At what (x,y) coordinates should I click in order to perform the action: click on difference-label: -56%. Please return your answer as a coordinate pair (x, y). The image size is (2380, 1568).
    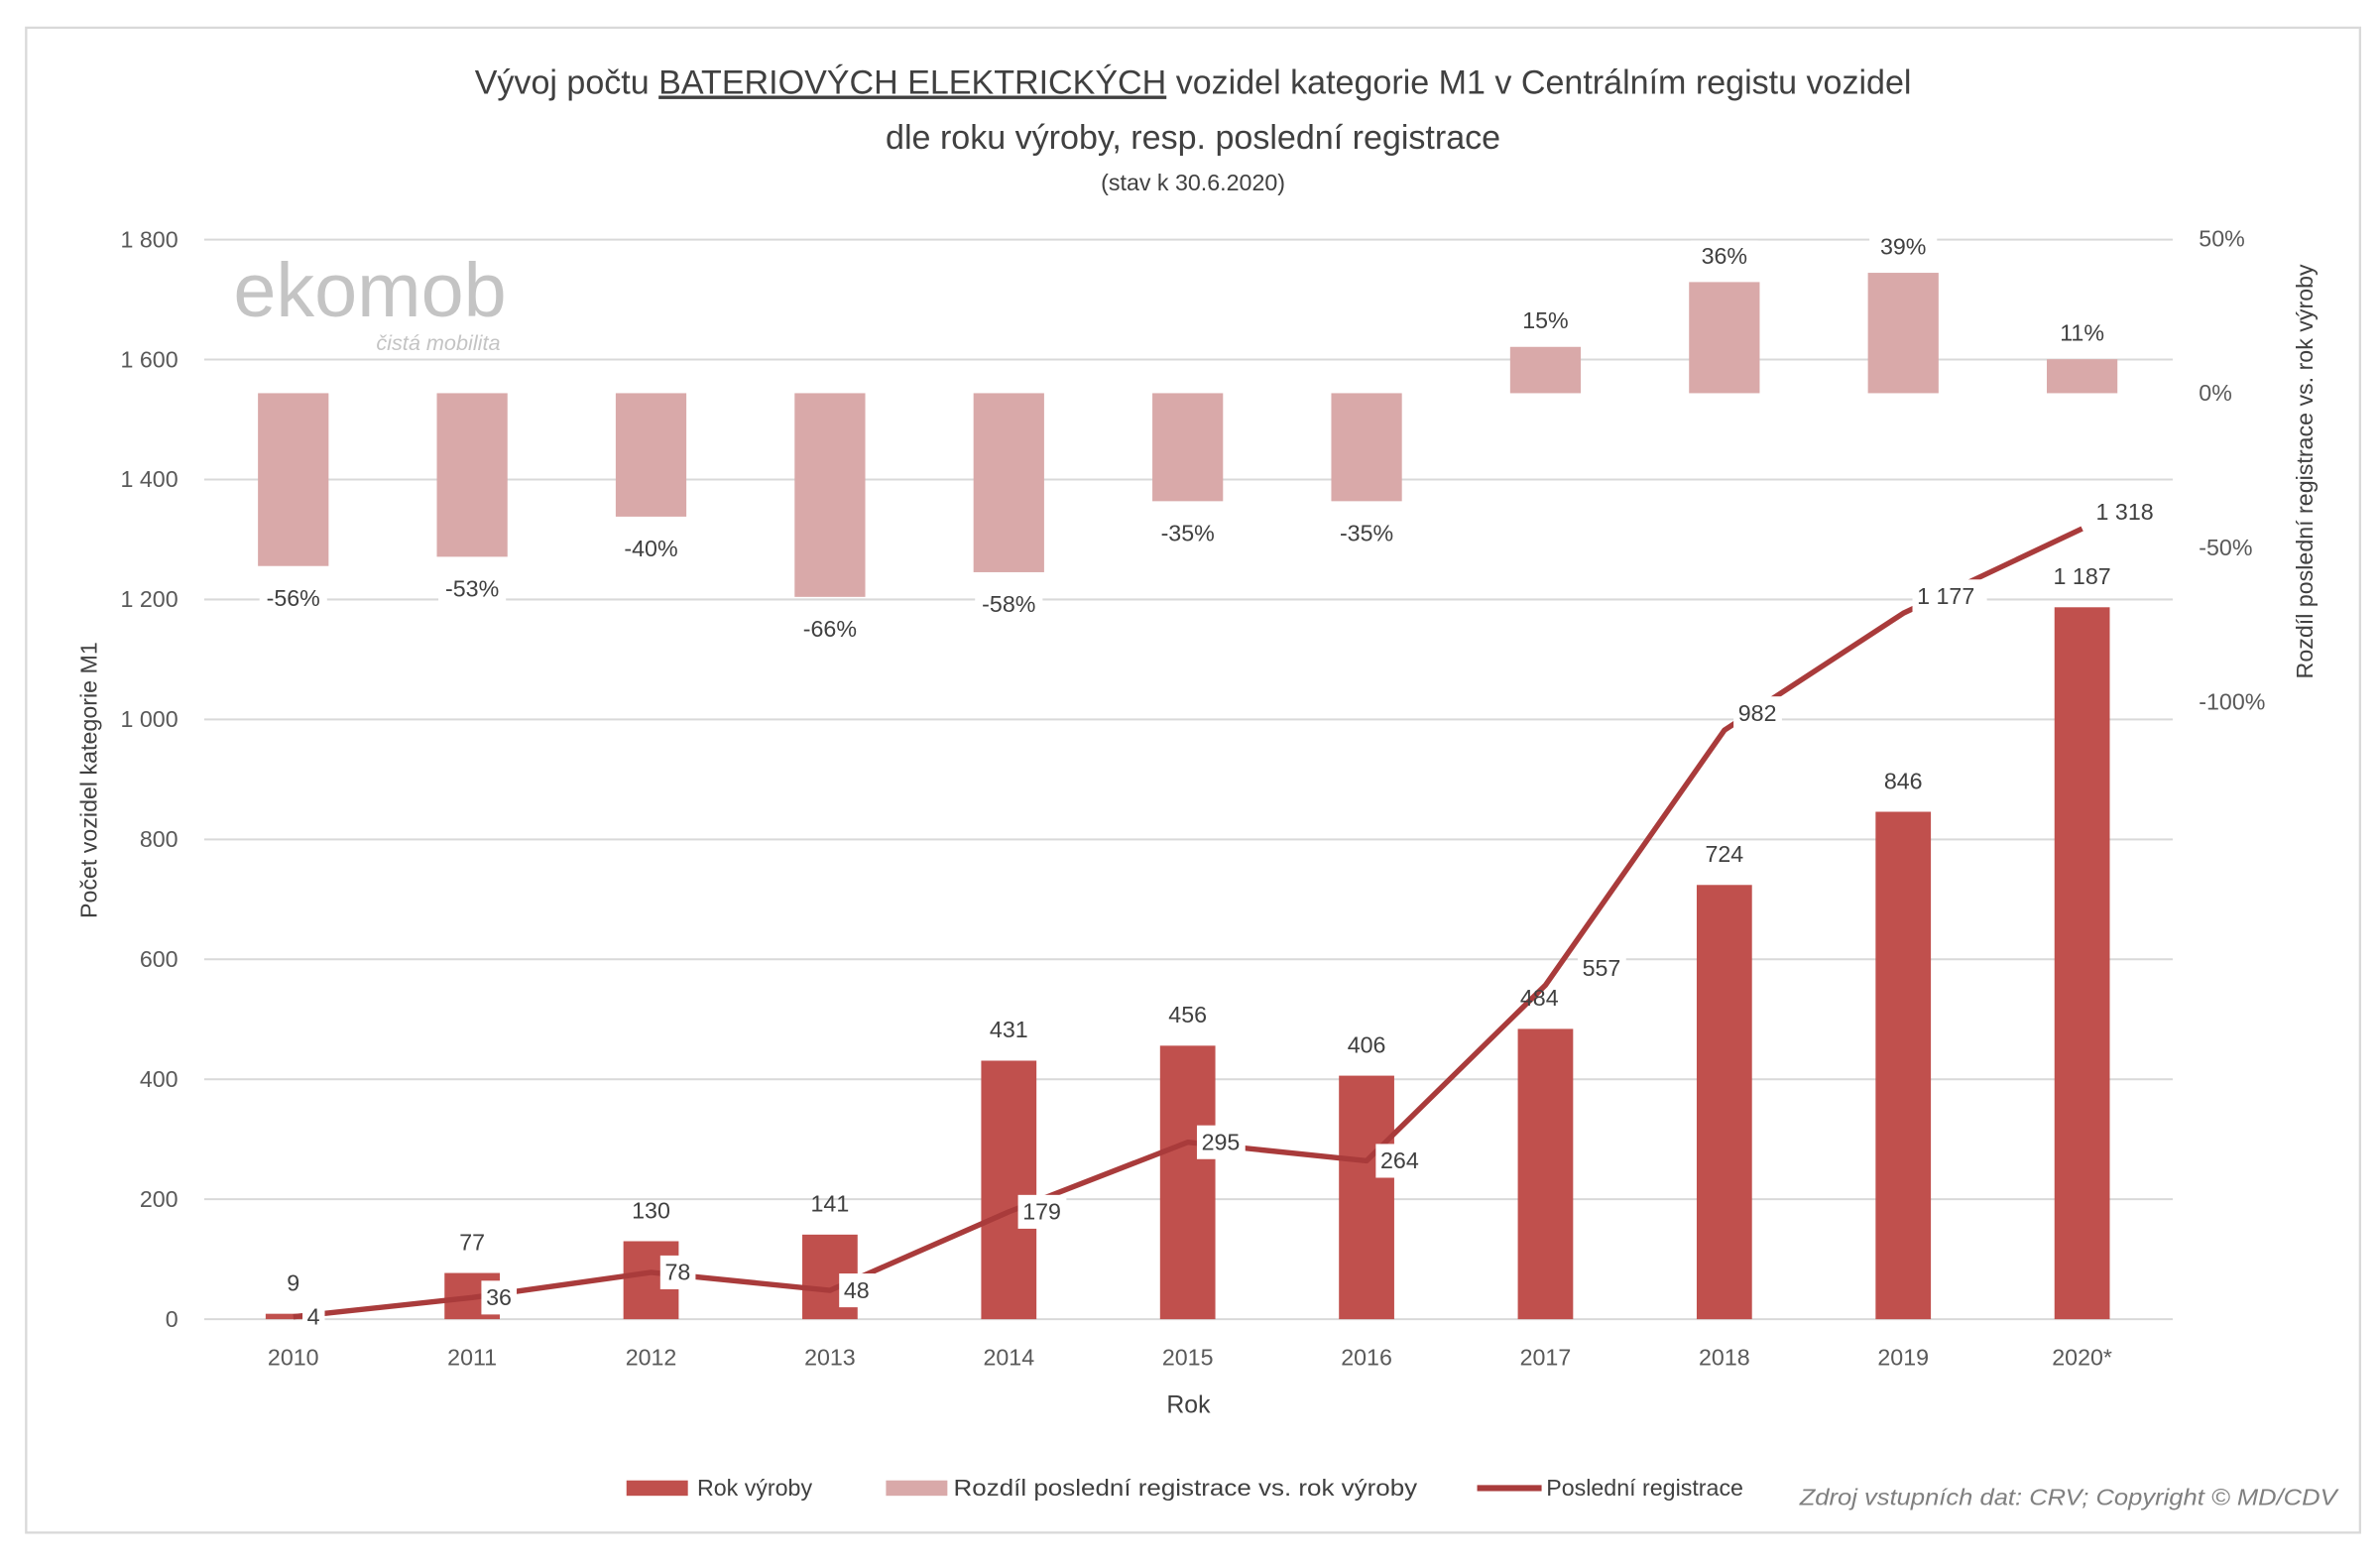
    Looking at the image, I should click on (293, 598).